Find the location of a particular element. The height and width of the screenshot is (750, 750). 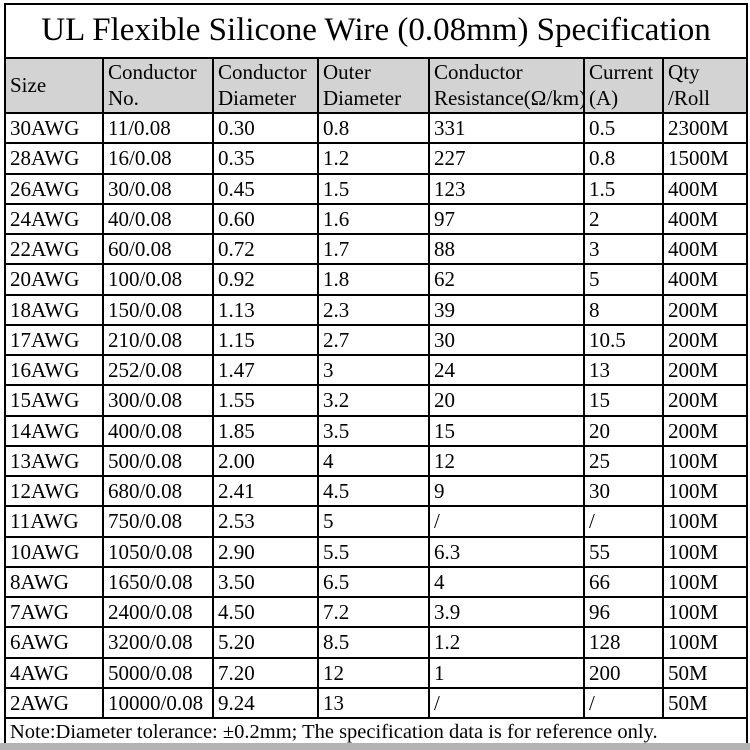

table-cell: 5.20 is located at coordinates (265, 642).